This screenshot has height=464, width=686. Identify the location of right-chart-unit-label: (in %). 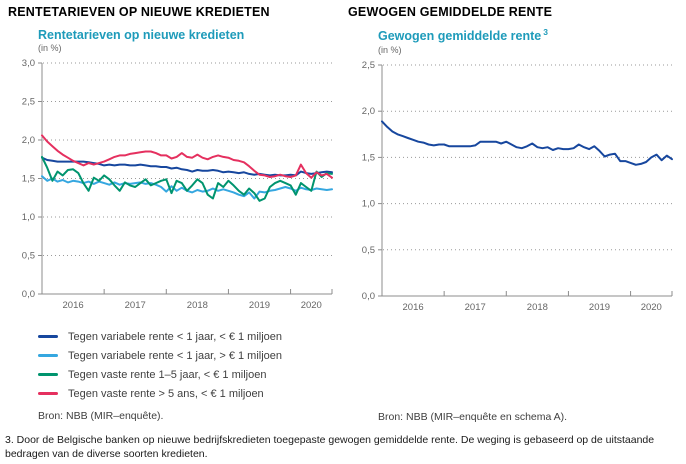
(390, 49).